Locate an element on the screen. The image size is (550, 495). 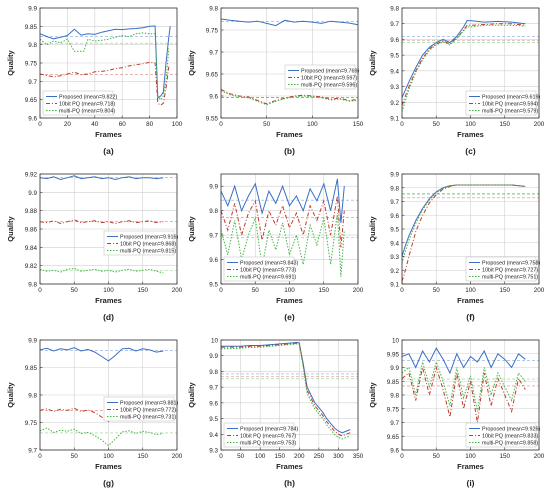
x-tick-label: 60 is located at coordinates (123, 124).